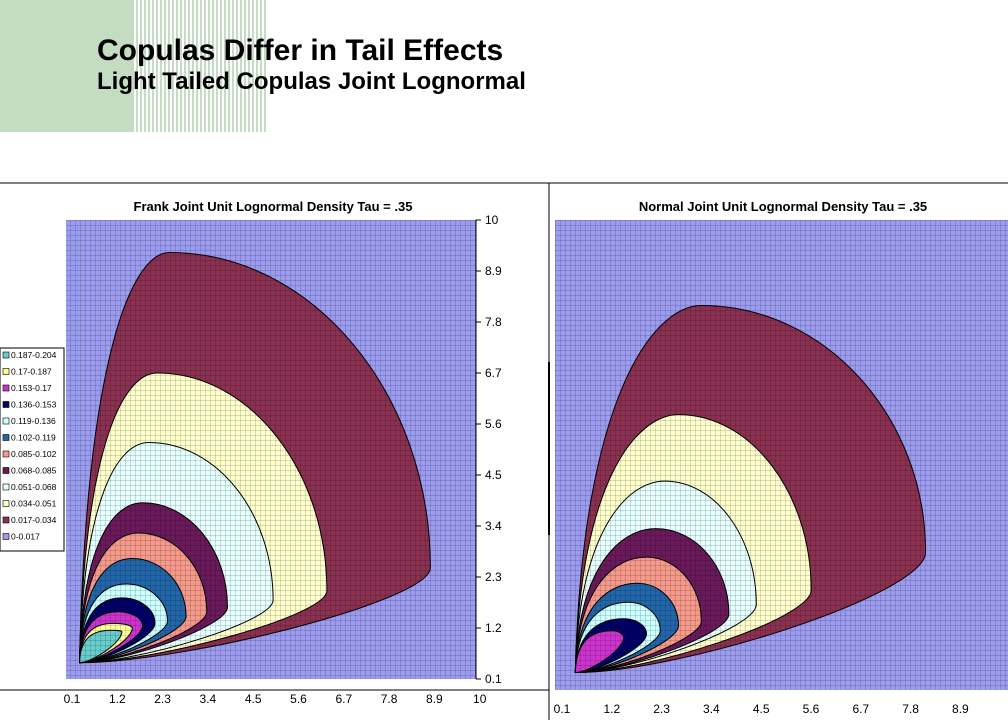 The image size is (1008, 720). I want to click on chart-b-x-tick-label: 3.4, so click(711, 709).